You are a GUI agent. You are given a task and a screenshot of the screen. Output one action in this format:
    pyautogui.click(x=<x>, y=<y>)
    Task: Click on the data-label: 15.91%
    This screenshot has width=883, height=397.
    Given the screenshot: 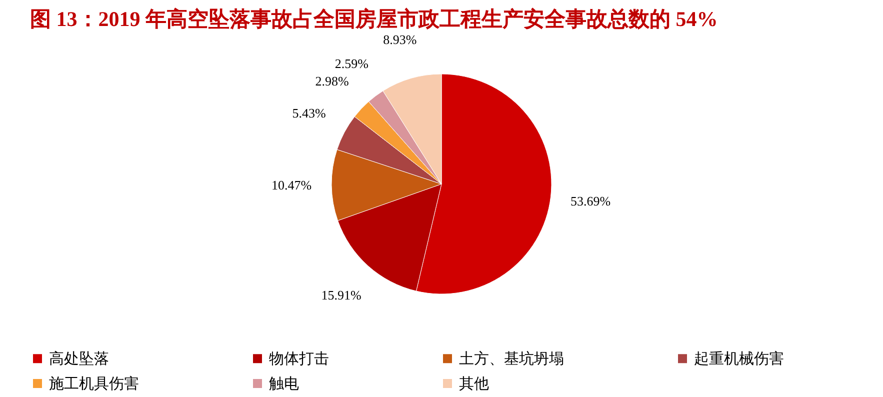 What is the action you would take?
    pyautogui.click(x=341, y=295)
    